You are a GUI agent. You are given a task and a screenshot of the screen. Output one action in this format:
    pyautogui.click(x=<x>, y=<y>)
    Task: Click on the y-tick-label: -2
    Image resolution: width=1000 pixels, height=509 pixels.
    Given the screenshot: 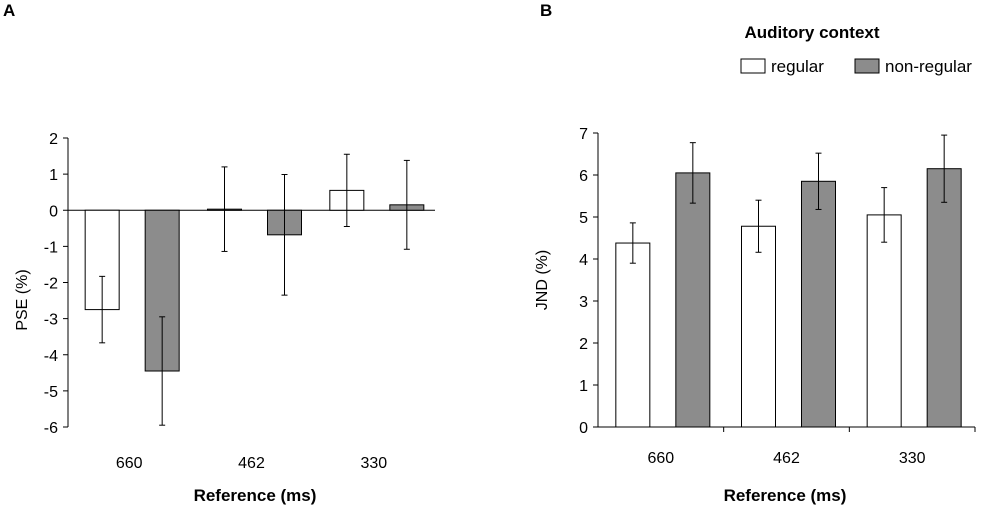 What is the action you would take?
    pyautogui.click(x=51, y=284)
    